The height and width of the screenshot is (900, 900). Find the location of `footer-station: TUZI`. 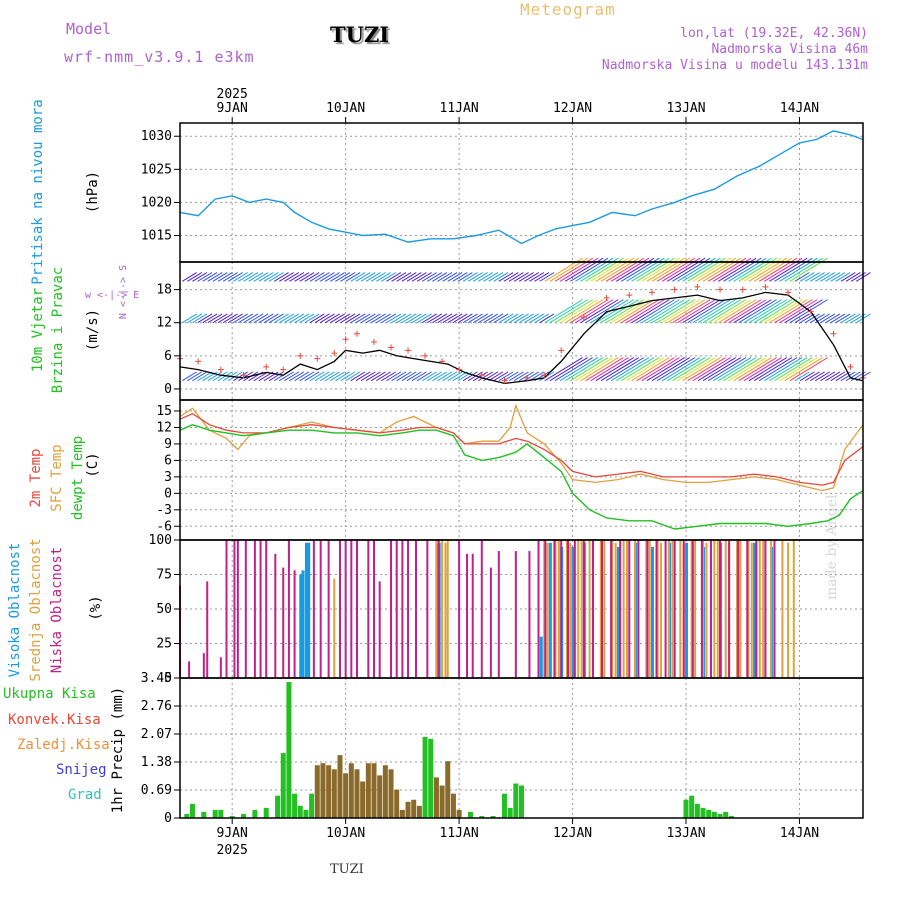

footer-station: TUZI is located at coordinates (347, 869).